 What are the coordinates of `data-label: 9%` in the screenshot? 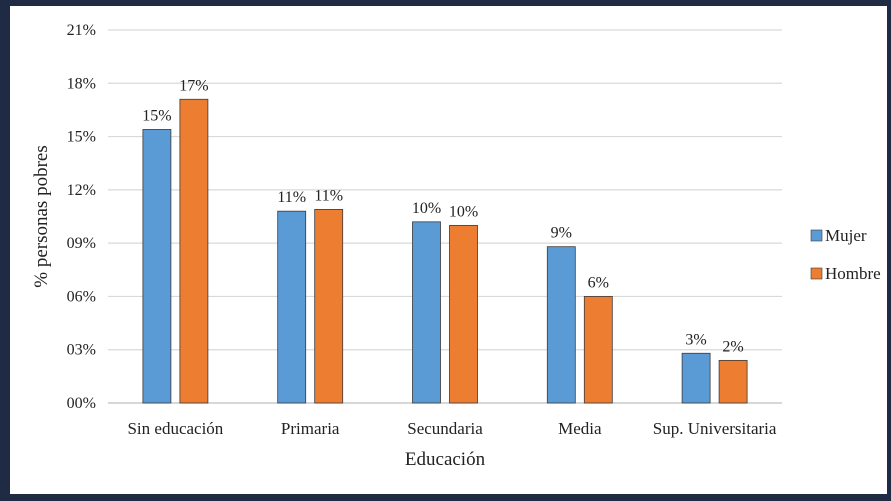 It's located at (561, 233).